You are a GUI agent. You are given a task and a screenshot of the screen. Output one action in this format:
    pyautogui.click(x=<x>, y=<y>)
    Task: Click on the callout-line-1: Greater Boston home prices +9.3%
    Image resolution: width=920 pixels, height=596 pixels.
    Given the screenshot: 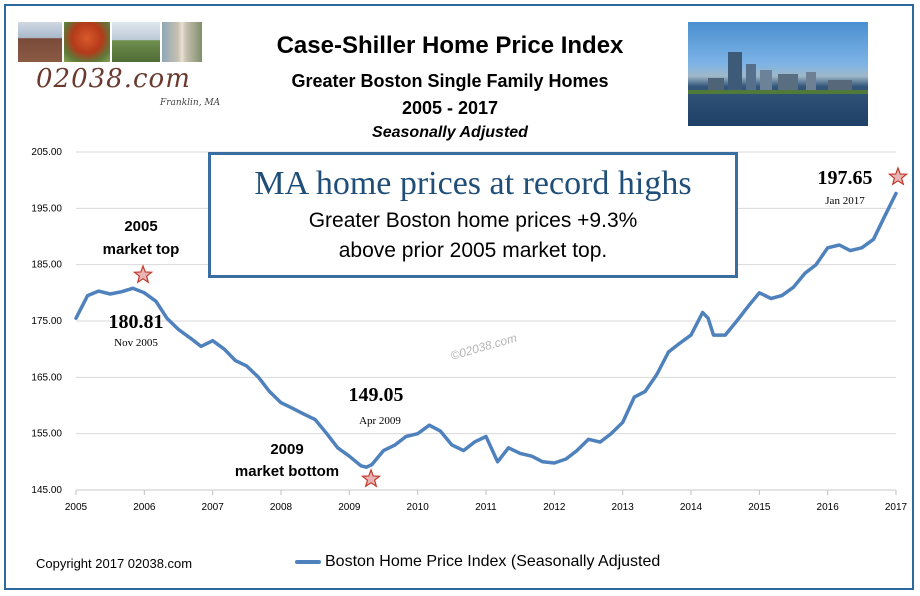 What is the action you would take?
    pyautogui.click(x=473, y=220)
    